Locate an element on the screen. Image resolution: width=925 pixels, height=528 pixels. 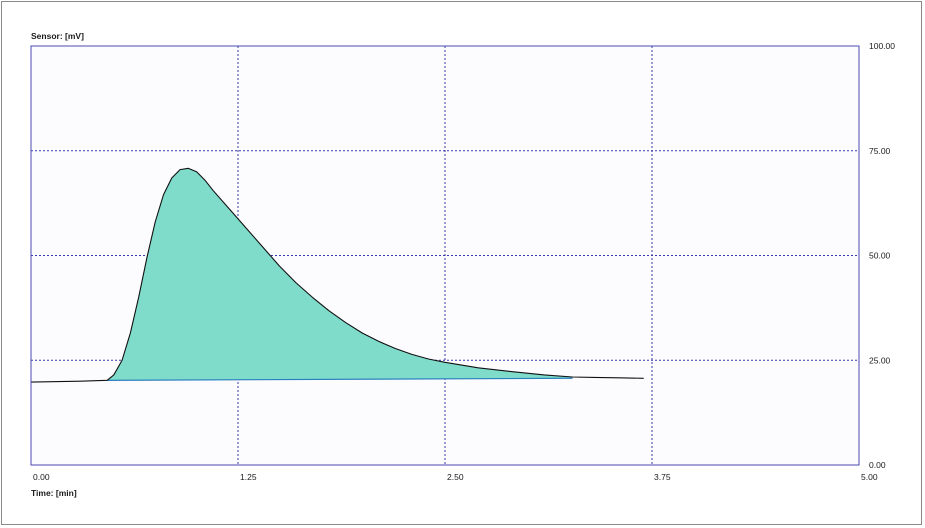
x-tick-label: 2.50 is located at coordinates (455, 477).